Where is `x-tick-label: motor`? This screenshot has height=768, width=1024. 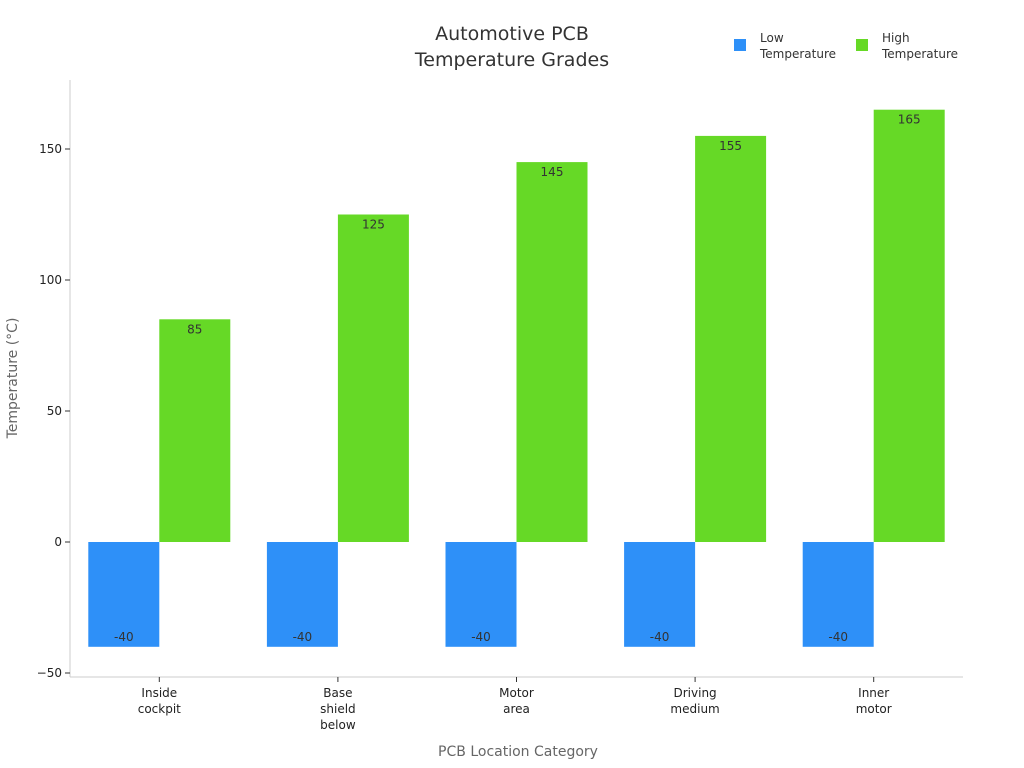 x-tick-label: motor is located at coordinates (874, 709).